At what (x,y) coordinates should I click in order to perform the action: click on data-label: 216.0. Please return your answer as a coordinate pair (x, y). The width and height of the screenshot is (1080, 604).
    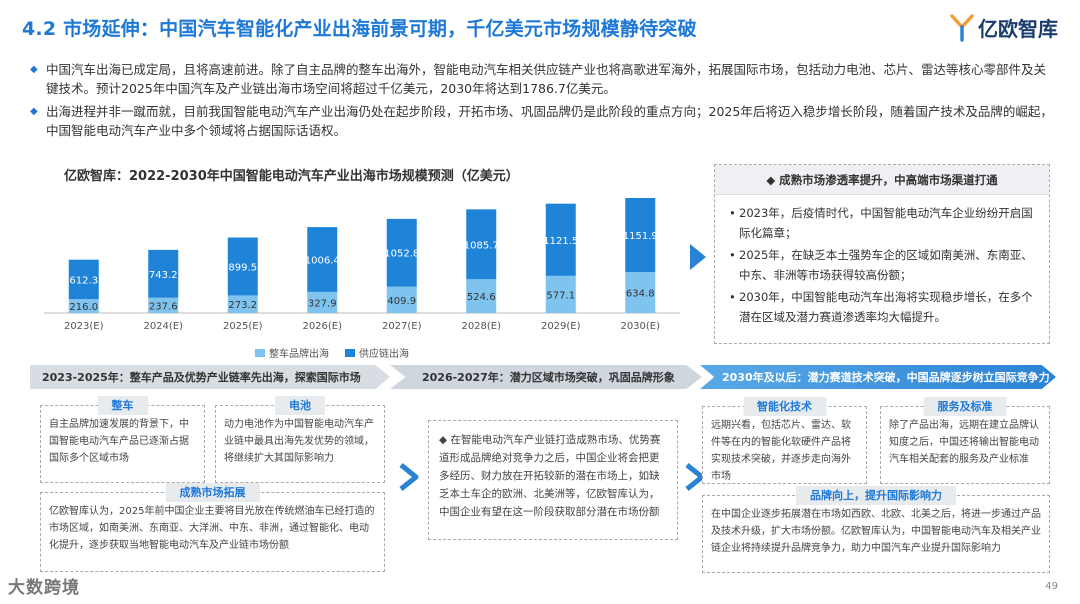
    Looking at the image, I should click on (83, 307).